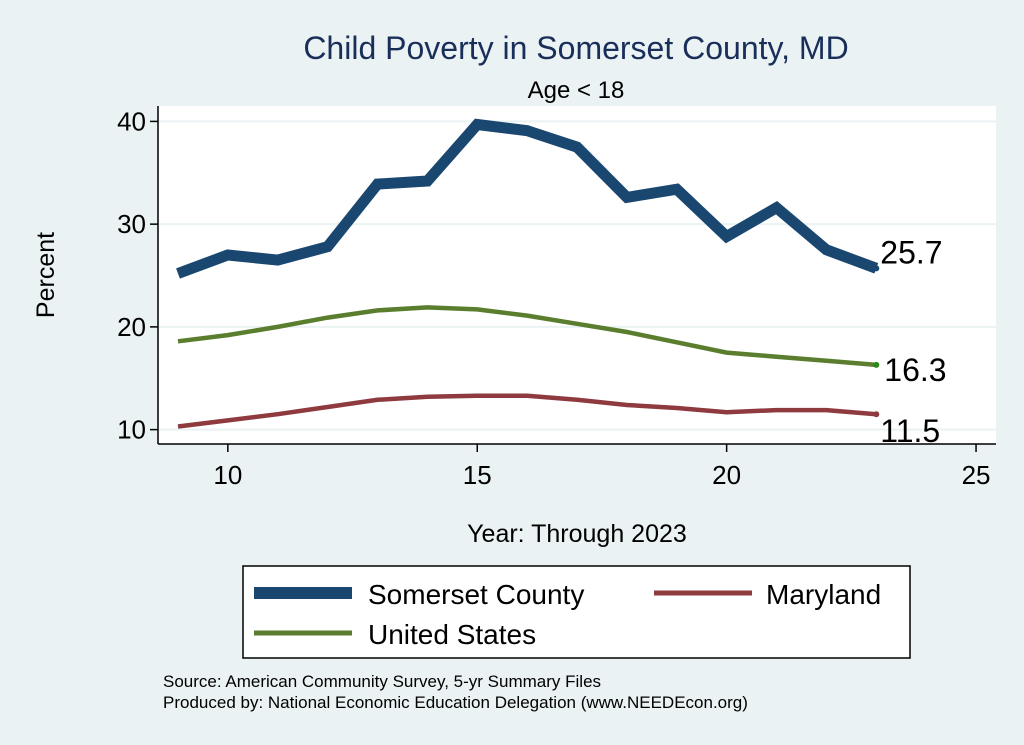  I want to click on end-label-maryland: 11.5, so click(910, 431).